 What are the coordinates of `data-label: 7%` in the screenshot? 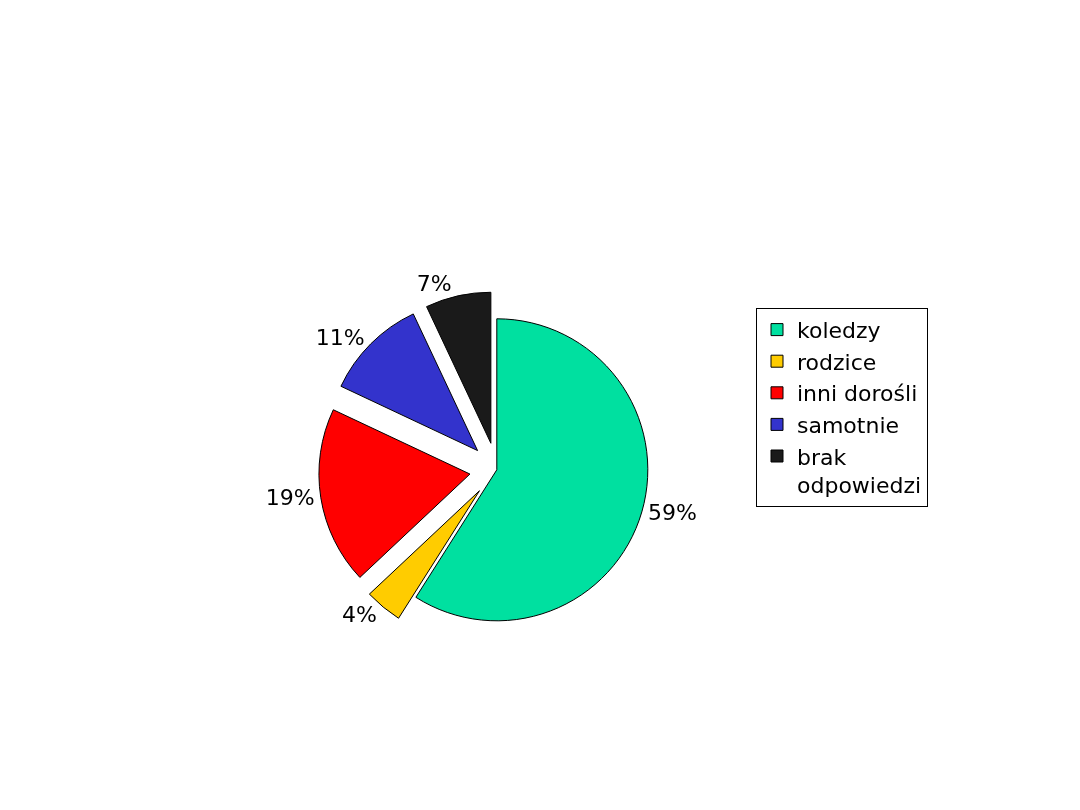 It's located at (434, 284).